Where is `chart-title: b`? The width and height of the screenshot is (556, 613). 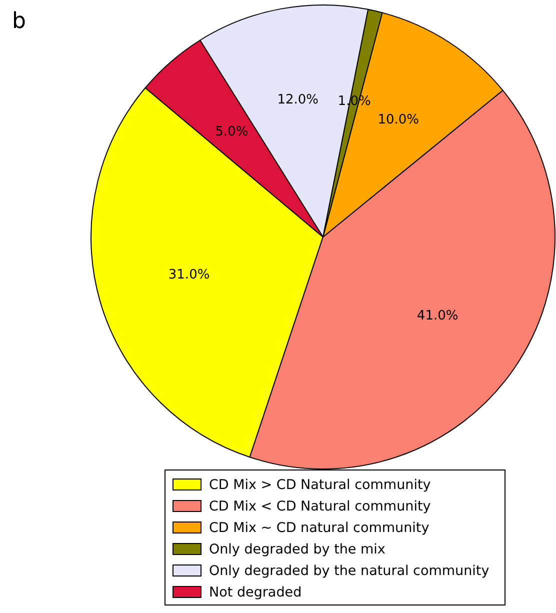
chart-title: b is located at coordinates (19, 21).